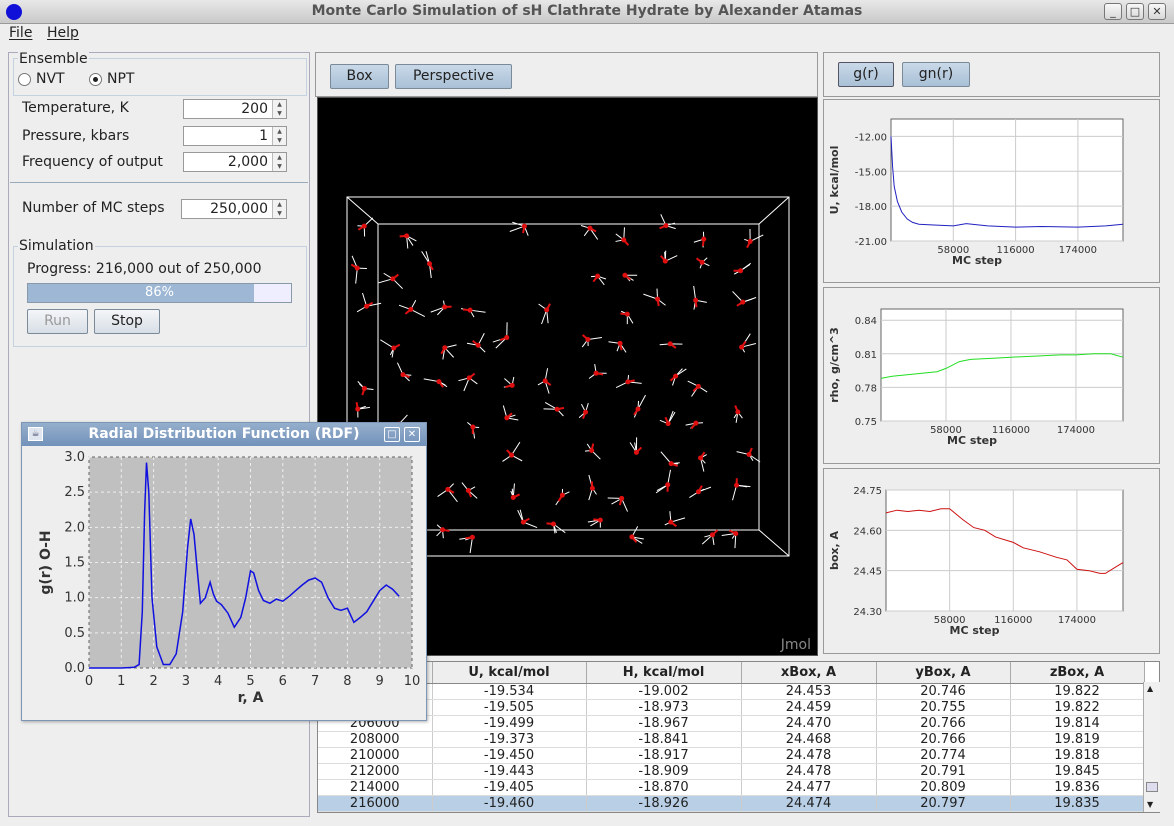 Image resolution: width=1174 pixels, height=826 pixels. What do you see at coordinates (14, 12) in the screenshot?
I see `app-icon` at bounding box center [14, 12].